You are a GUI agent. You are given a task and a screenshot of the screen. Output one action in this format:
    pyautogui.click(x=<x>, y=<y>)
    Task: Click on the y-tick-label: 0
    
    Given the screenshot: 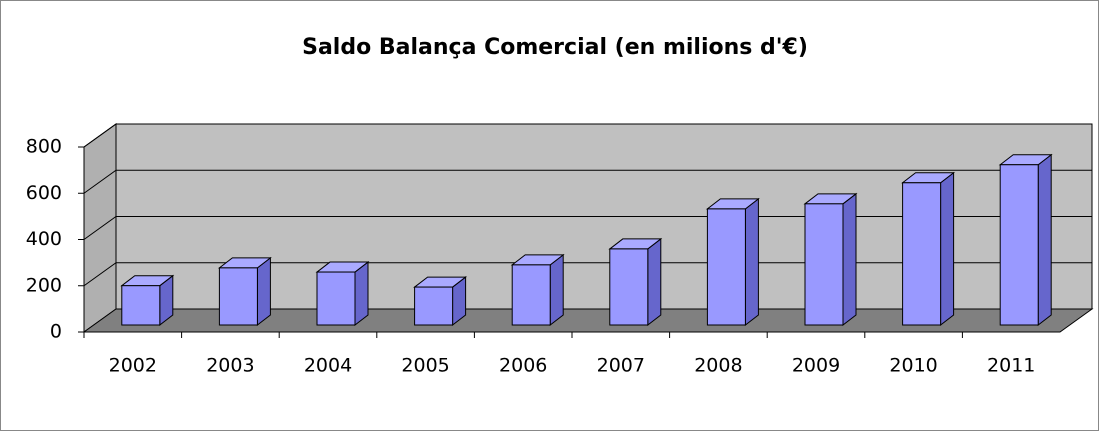 What is the action you would take?
    pyautogui.click(x=56, y=332)
    